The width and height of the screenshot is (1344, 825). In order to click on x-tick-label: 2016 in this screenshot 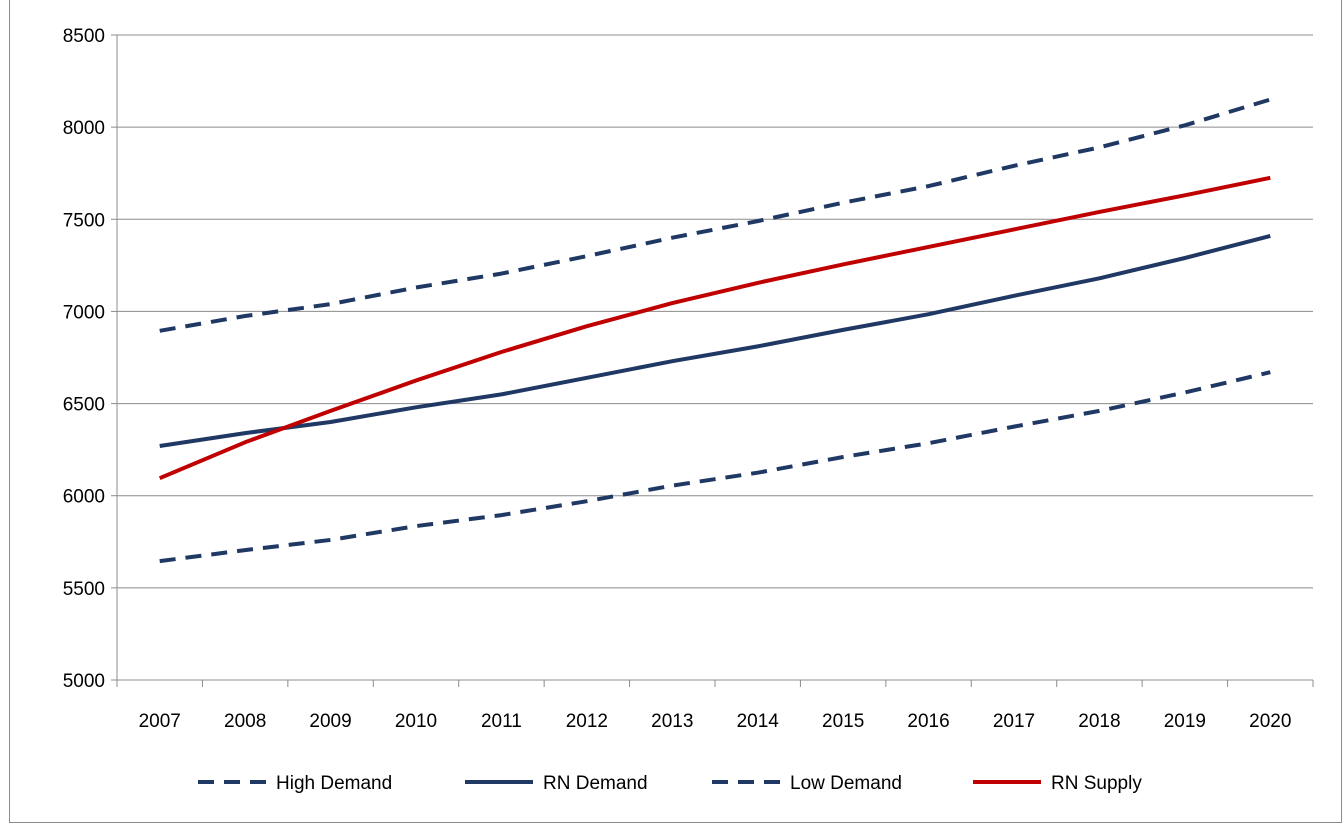, I will do `click(928, 721)`.